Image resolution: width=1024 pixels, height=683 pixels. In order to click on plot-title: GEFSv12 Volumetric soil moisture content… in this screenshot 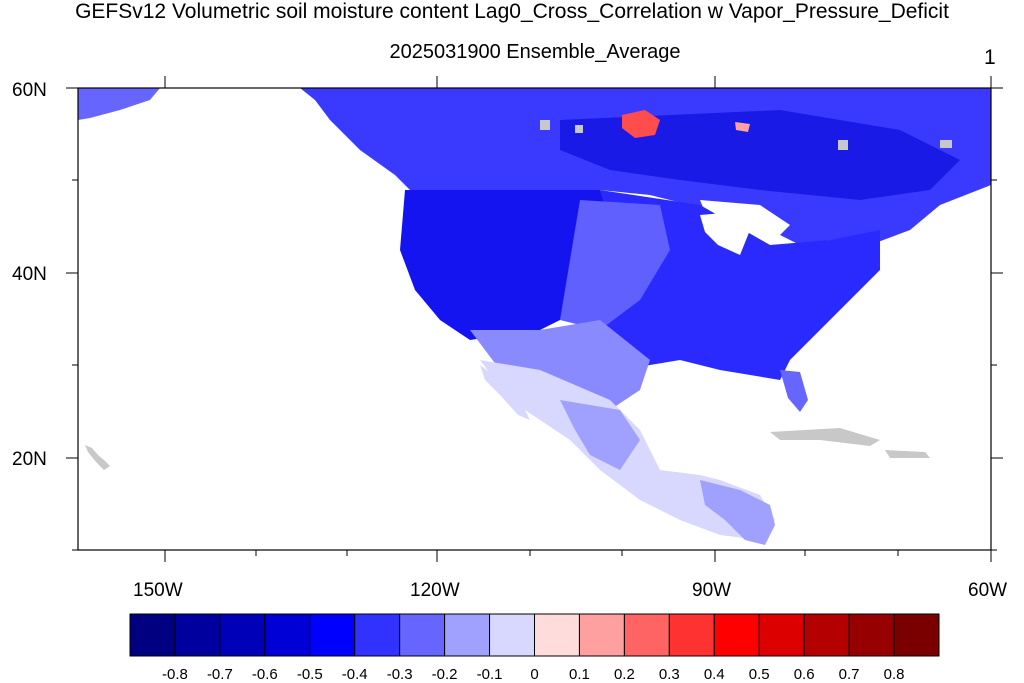, I will do `click(512, 11)`.